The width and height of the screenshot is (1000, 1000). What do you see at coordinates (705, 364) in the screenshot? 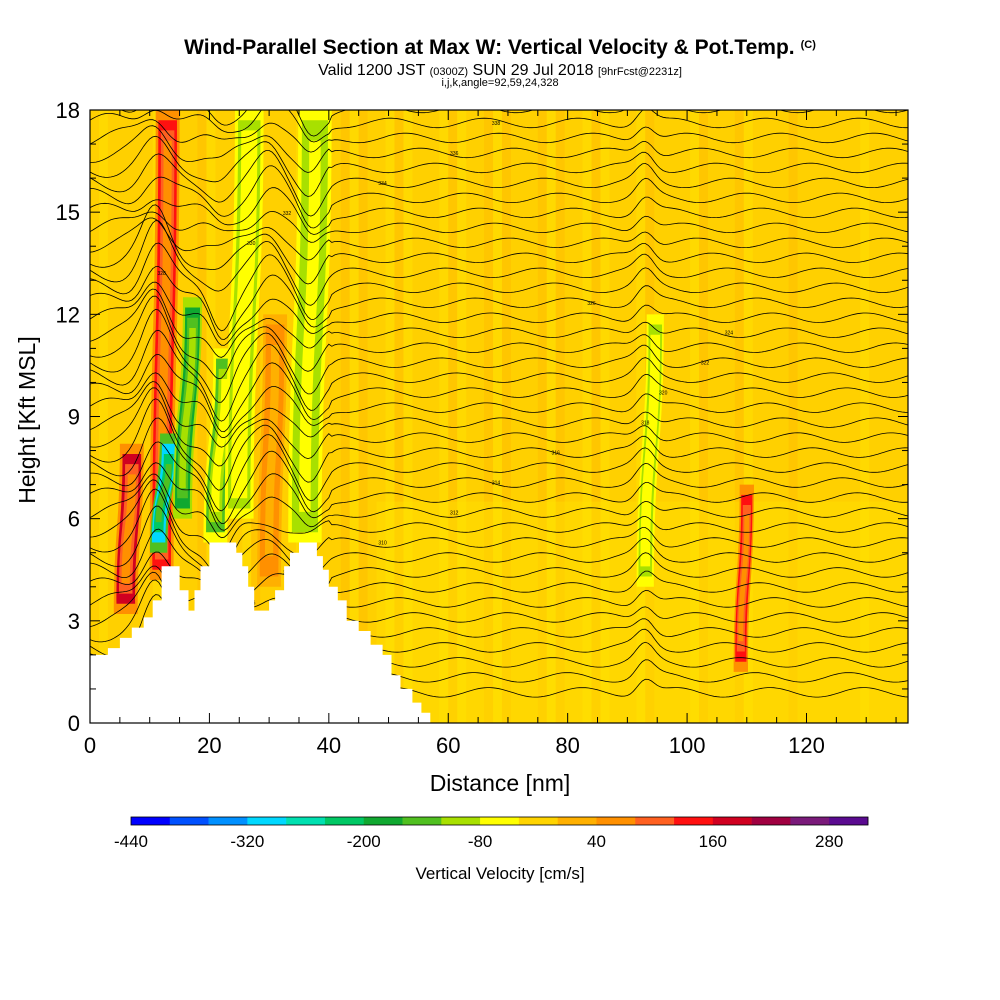
I see `contour-label: 322` at bounding box center [705, 364].